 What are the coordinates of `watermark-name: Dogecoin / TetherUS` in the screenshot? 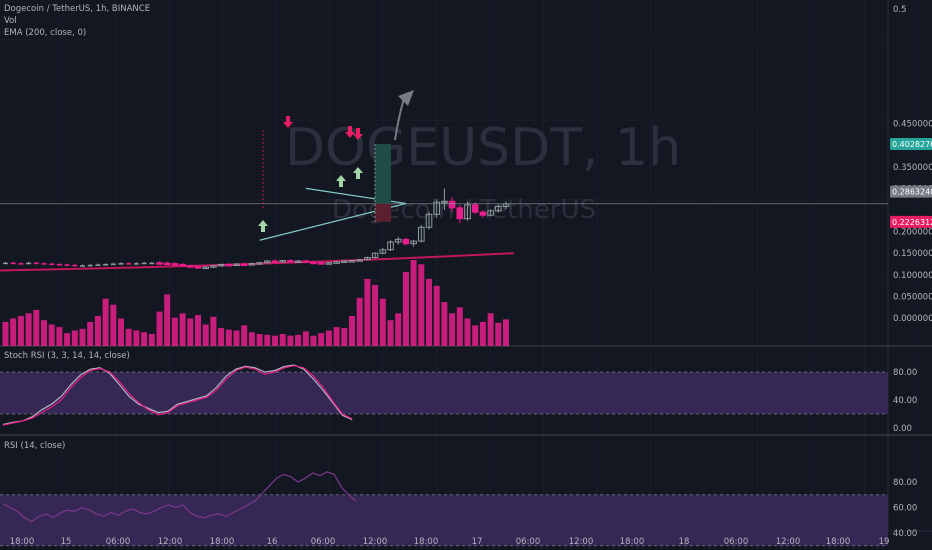 It's located at (464, 210).